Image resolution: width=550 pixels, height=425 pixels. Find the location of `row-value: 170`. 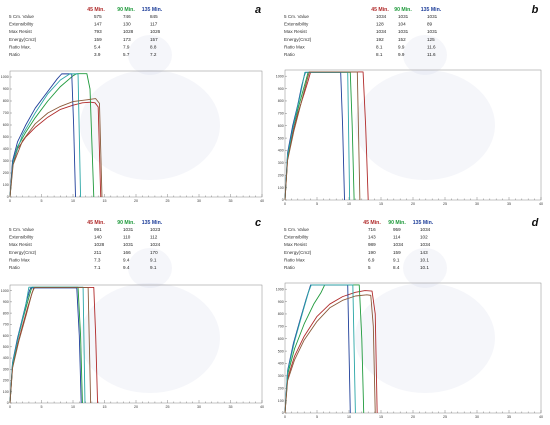

row-value: 170 is located at coordinates (154, 252).